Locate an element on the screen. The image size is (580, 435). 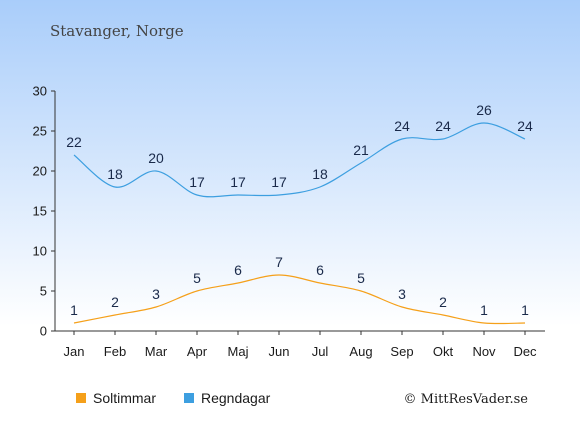
x-tick-label: Apr is located at coordinates (197, 351).